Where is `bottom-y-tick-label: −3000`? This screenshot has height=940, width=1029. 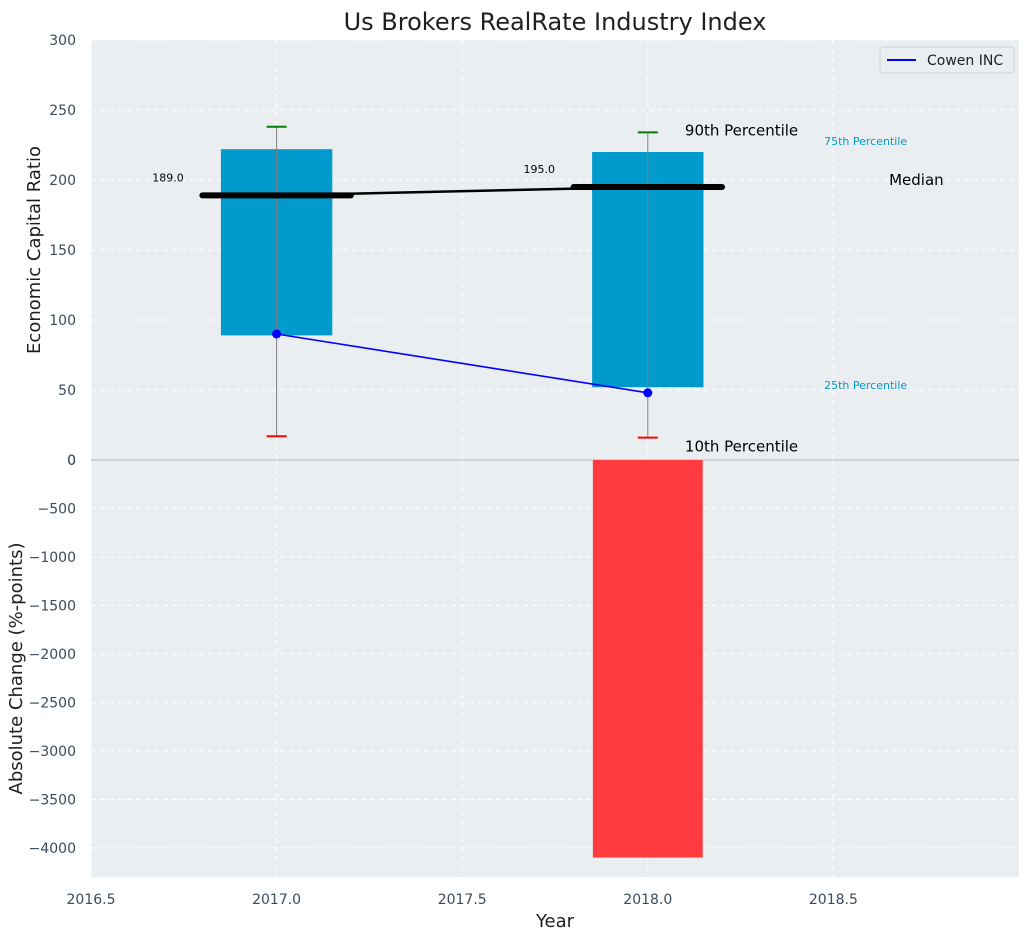
bottom-y-tick-label: −3000 is located at coordinates (52, 752).